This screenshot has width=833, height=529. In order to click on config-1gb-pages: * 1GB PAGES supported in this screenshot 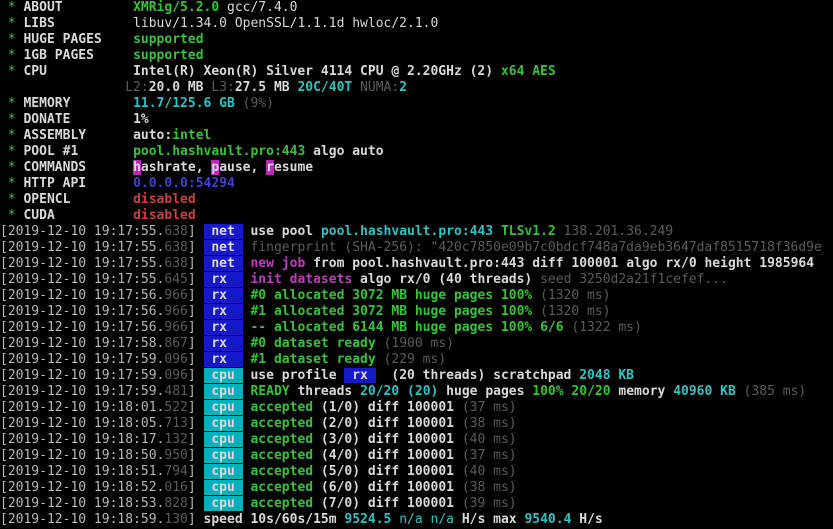, I will do `click(416, 56)`.